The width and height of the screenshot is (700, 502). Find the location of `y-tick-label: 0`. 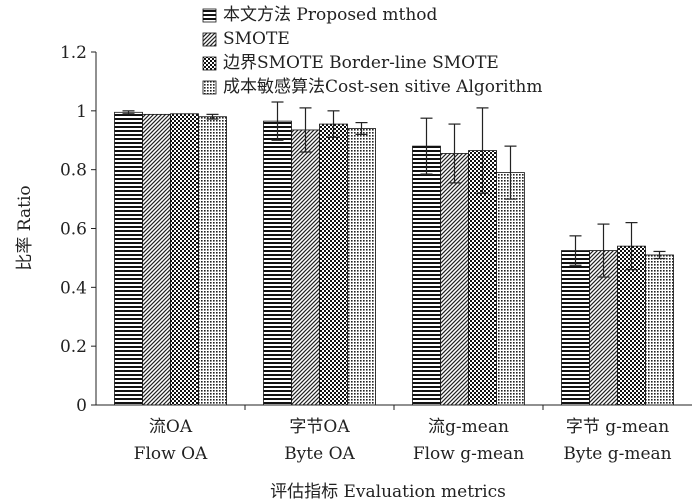

y-tick-label: 0 is located at coordinates (81, 406).